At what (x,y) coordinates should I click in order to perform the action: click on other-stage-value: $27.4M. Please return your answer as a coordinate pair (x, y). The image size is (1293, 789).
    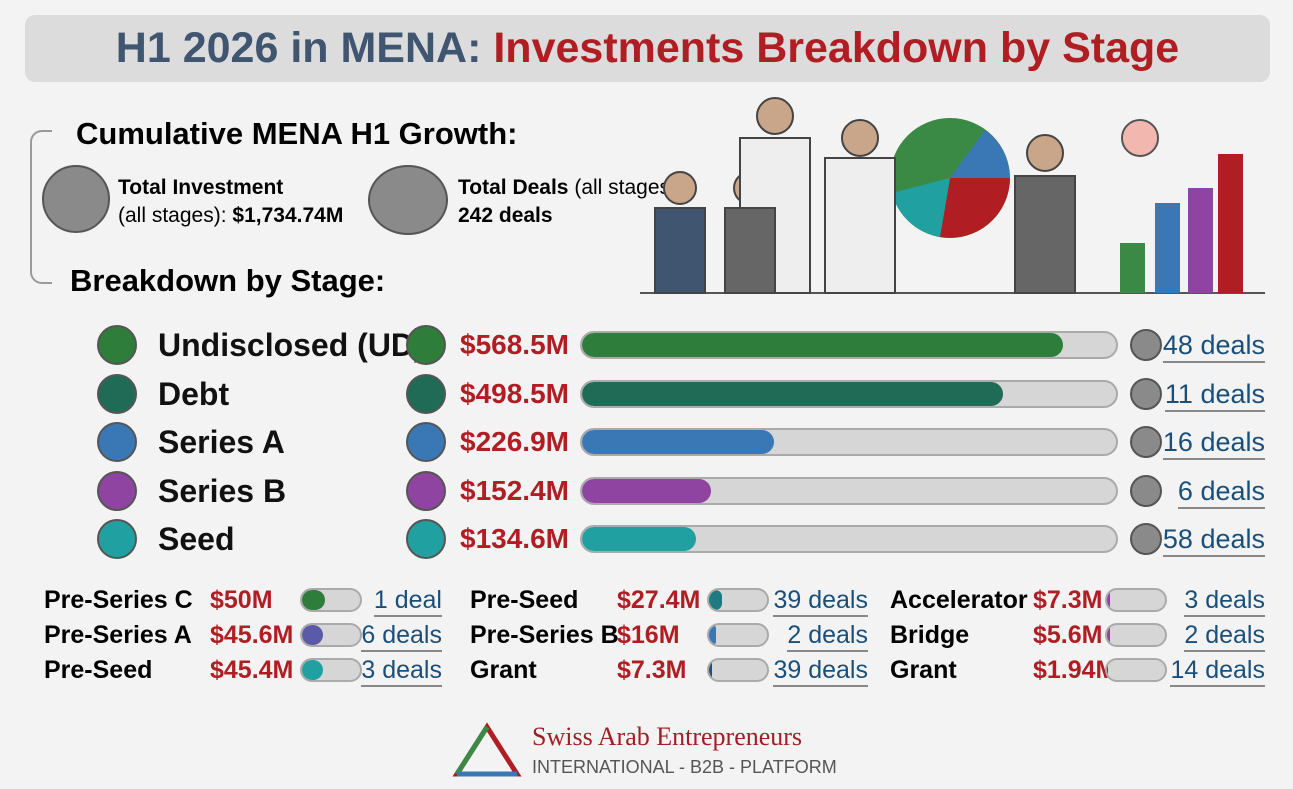
    Looking at the image, I should click on (659, 600).